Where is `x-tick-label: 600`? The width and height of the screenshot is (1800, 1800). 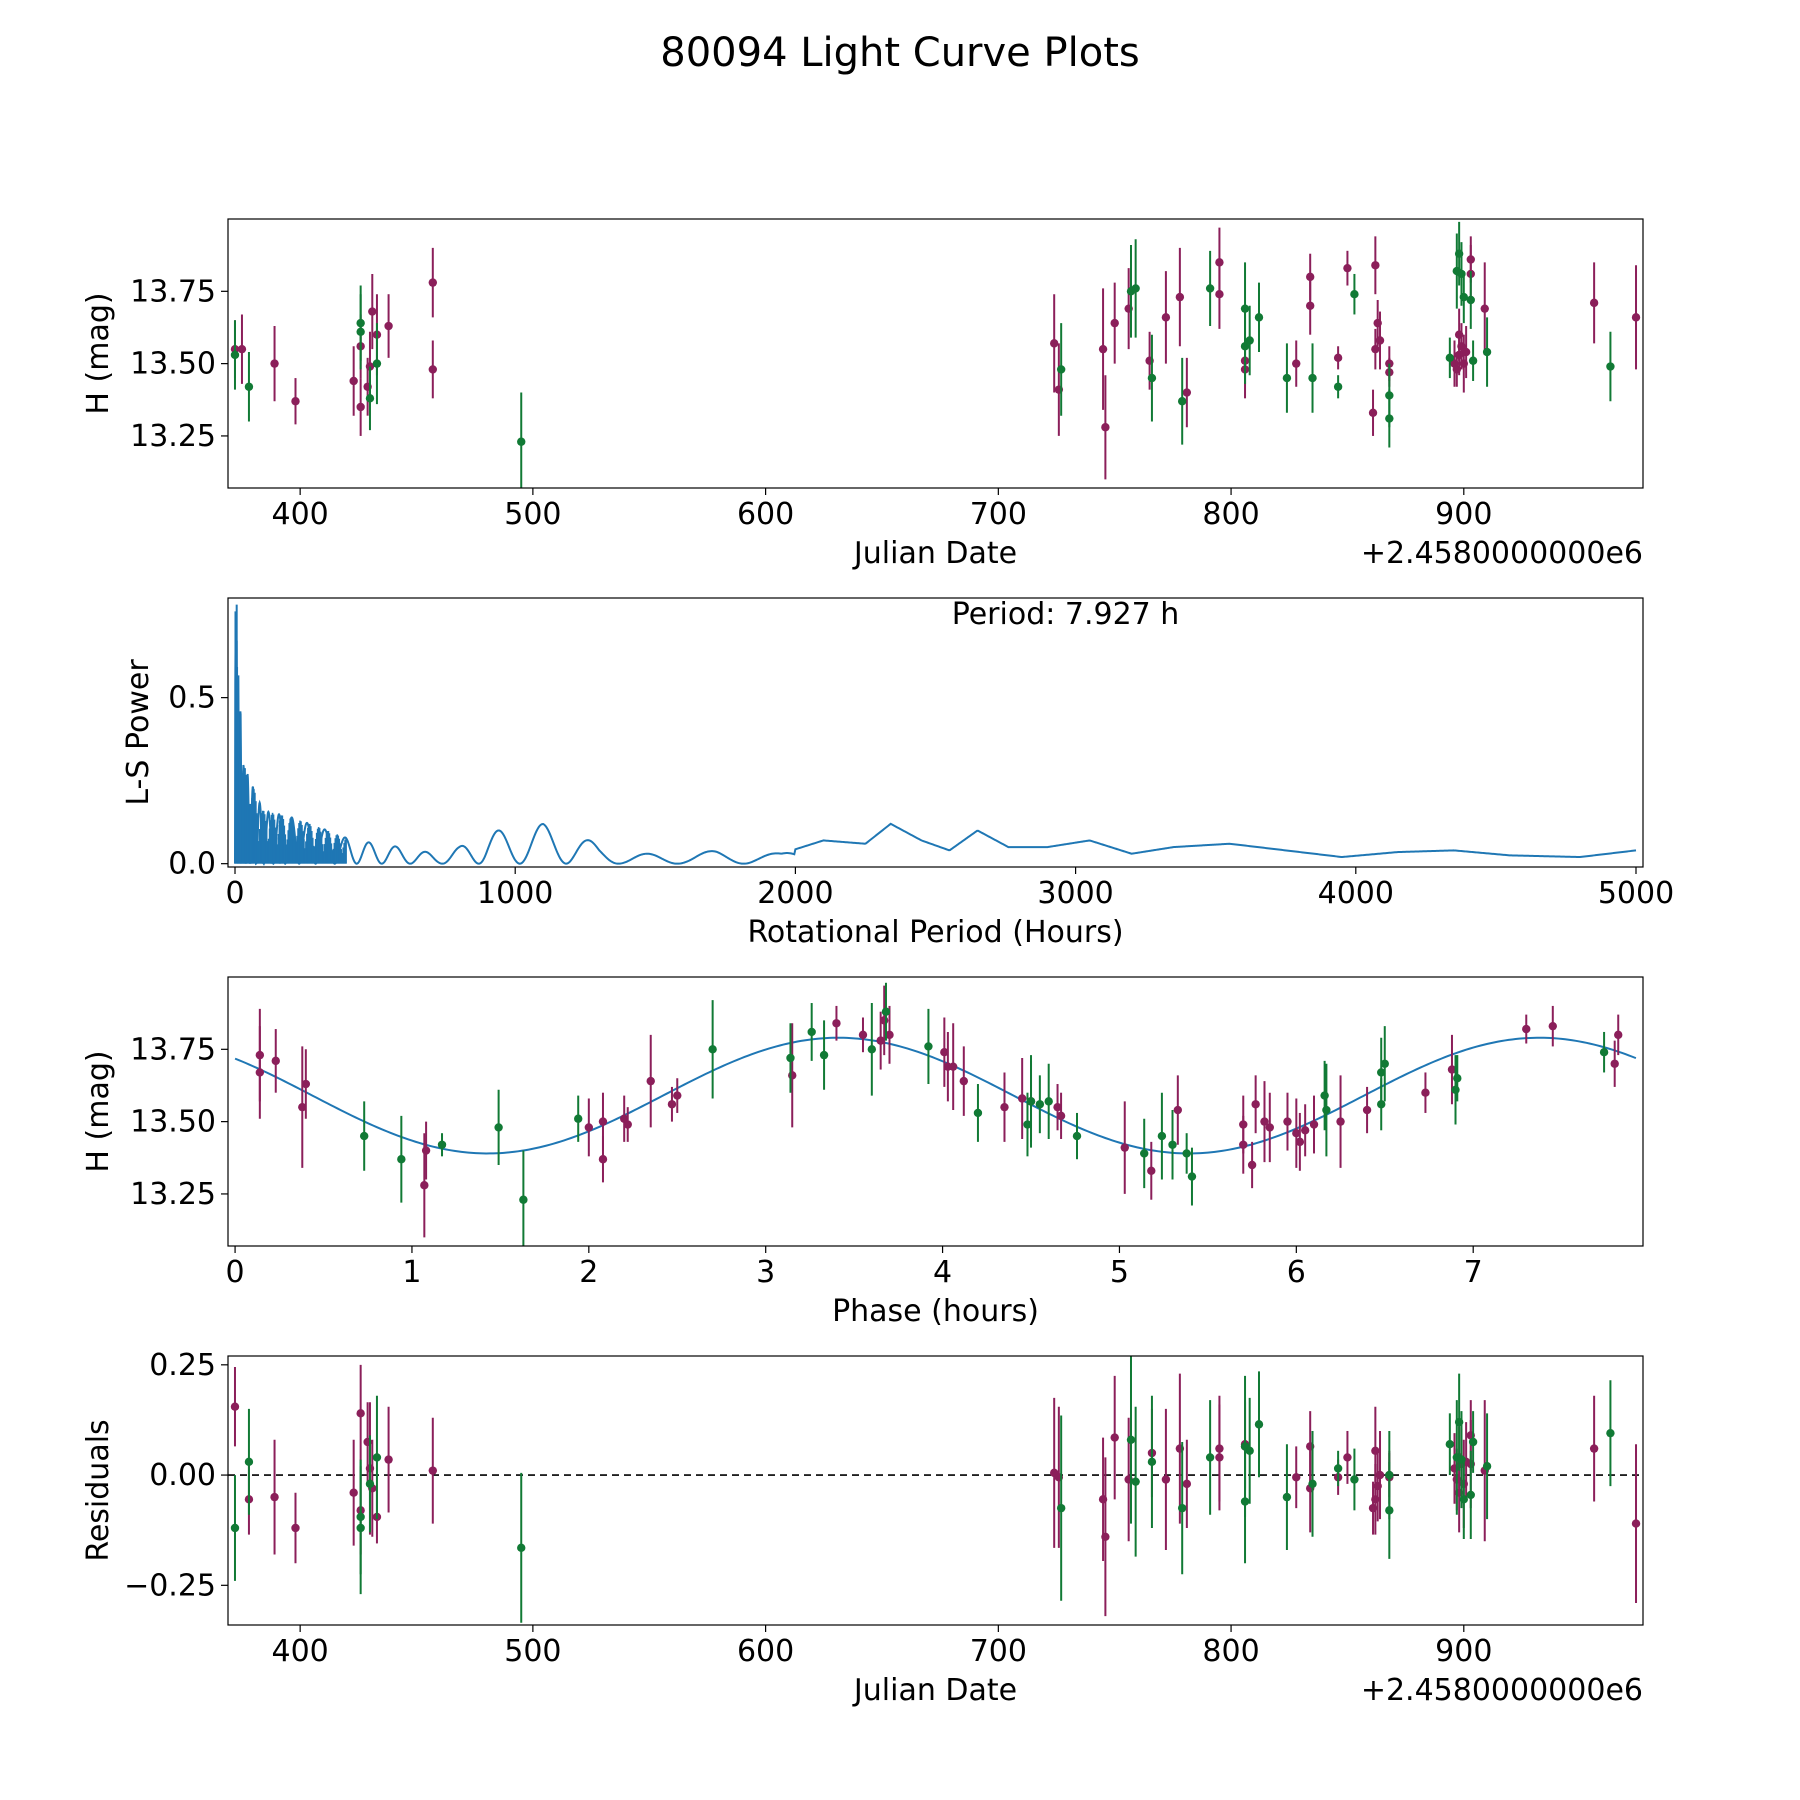 x-tick-label: 600 is located at coordinates (765, 514).